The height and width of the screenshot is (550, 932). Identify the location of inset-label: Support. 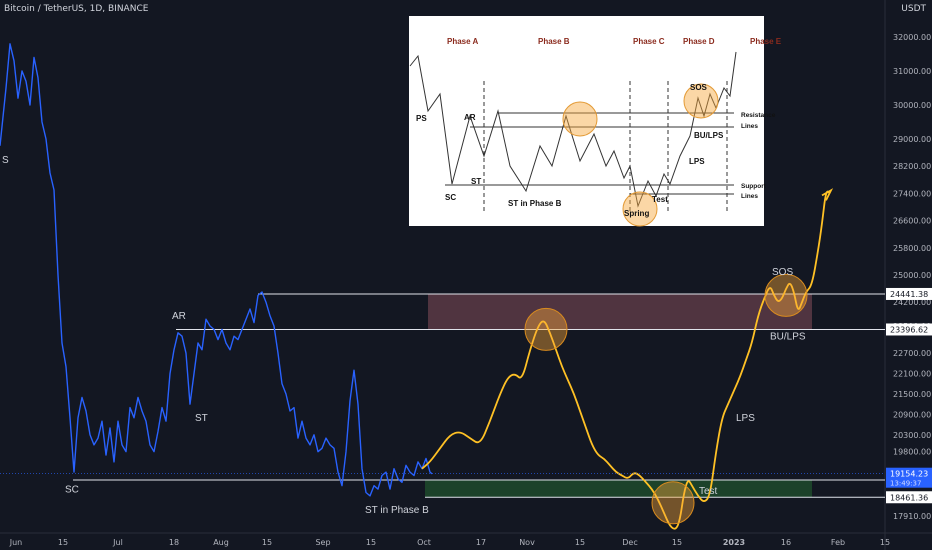
(754, 186).